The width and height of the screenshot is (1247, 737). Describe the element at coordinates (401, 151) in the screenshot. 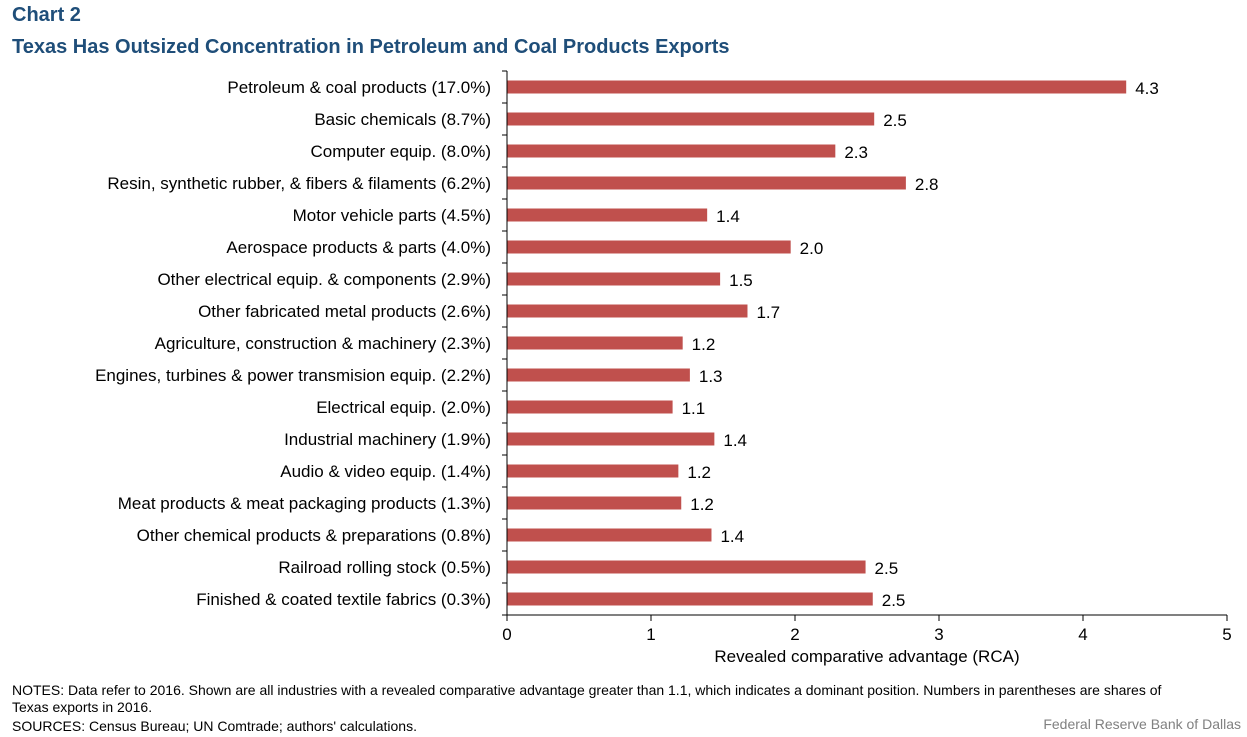

I see `category-label: Computer equip. (8.0%)` at that location.